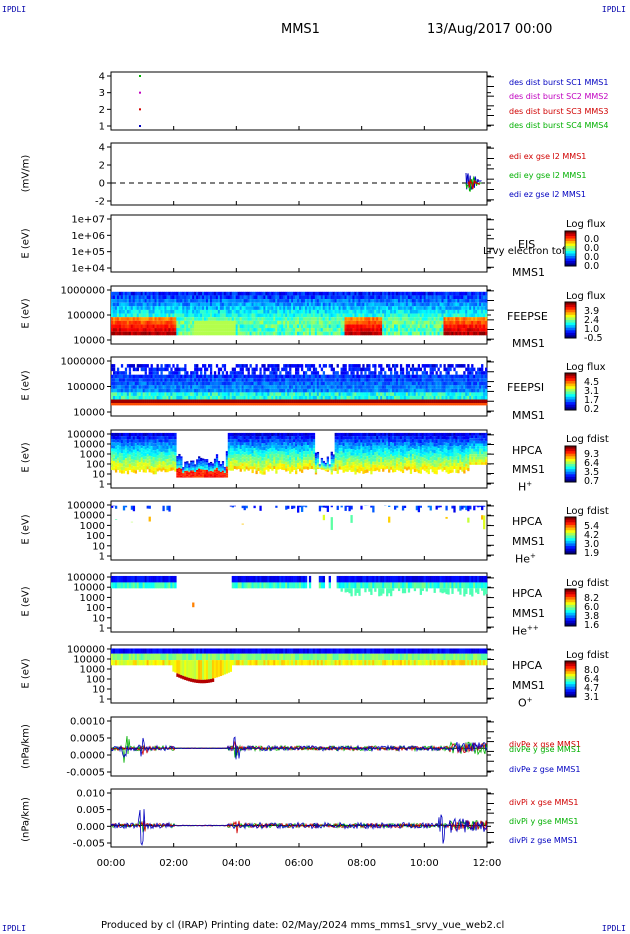 This screenshot has width=630, height=934. I want to click on ytick-label-p8-3: 100, so click(95, 608).